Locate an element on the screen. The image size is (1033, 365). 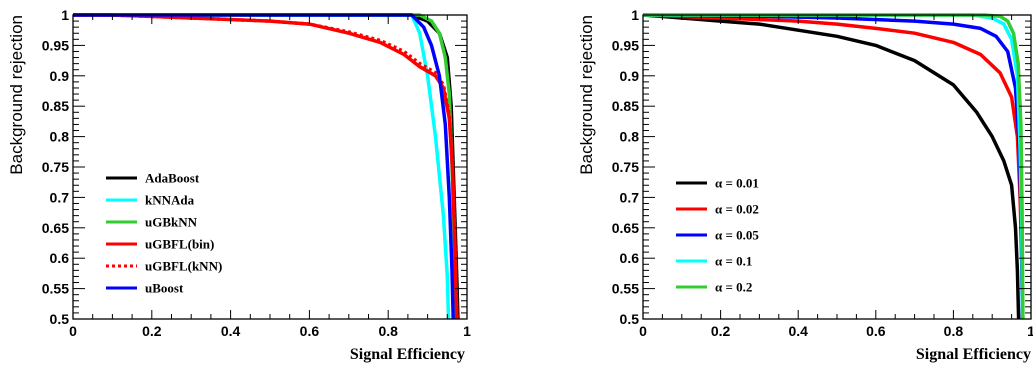
legend-label-3: α = 0.05 is located at coordinates (737, 235).